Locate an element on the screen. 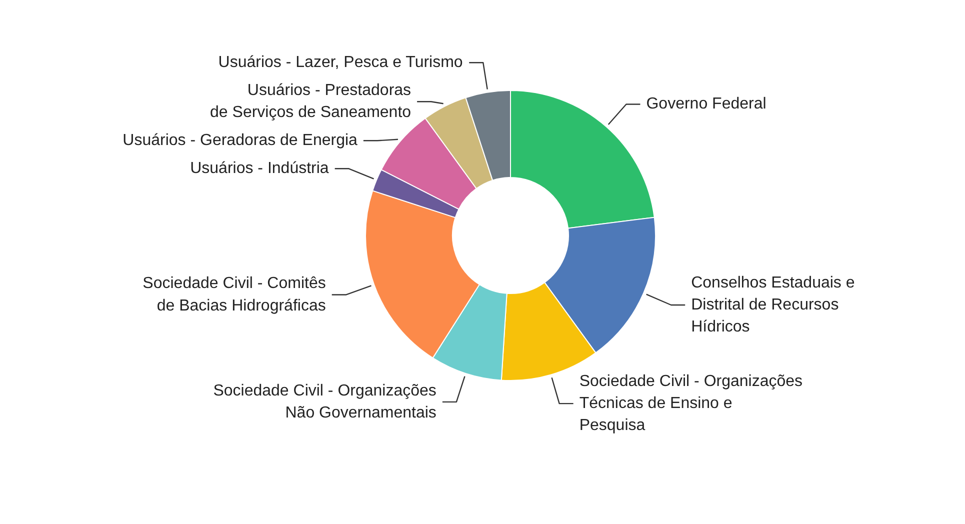 Image resolution: width=965 pixels, height=524 pixels. slice-label: Sociedade Civil - Organizações Técnicas de Ensino e Pesquisa is located at coordinates (691, 403).